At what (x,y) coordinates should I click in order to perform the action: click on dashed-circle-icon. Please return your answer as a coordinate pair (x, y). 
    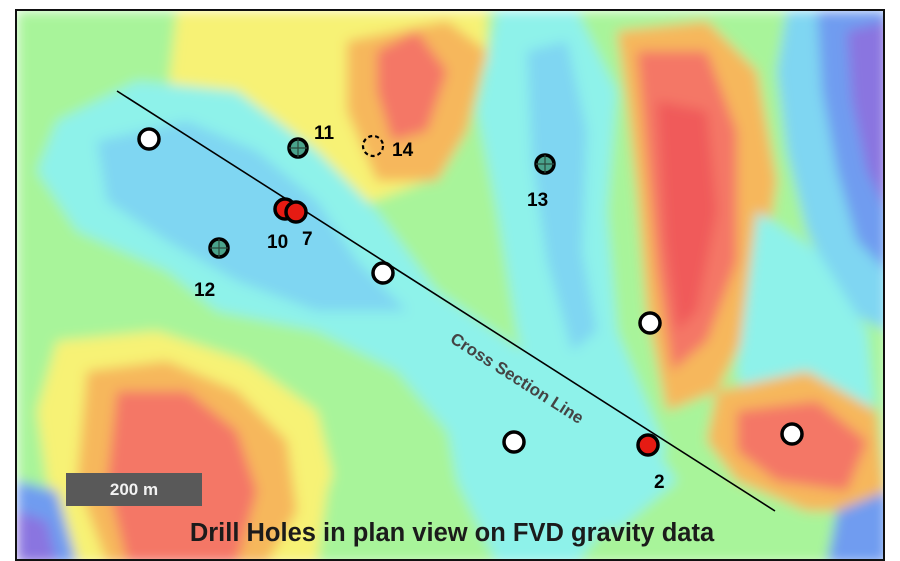
    Looking at the image, I should click on (373, 146).